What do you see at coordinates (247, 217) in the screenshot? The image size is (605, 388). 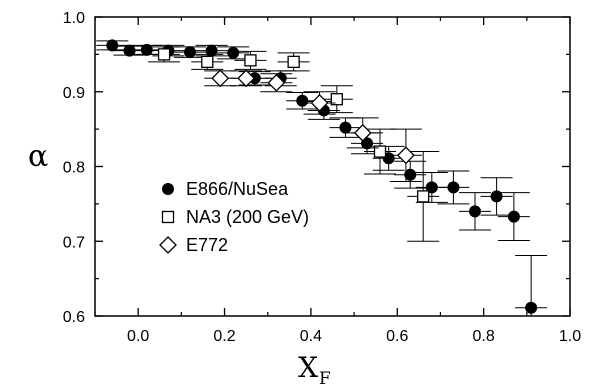 I see `legend-label: NA3 (200 GeV)` at bounding box center [247, 217].